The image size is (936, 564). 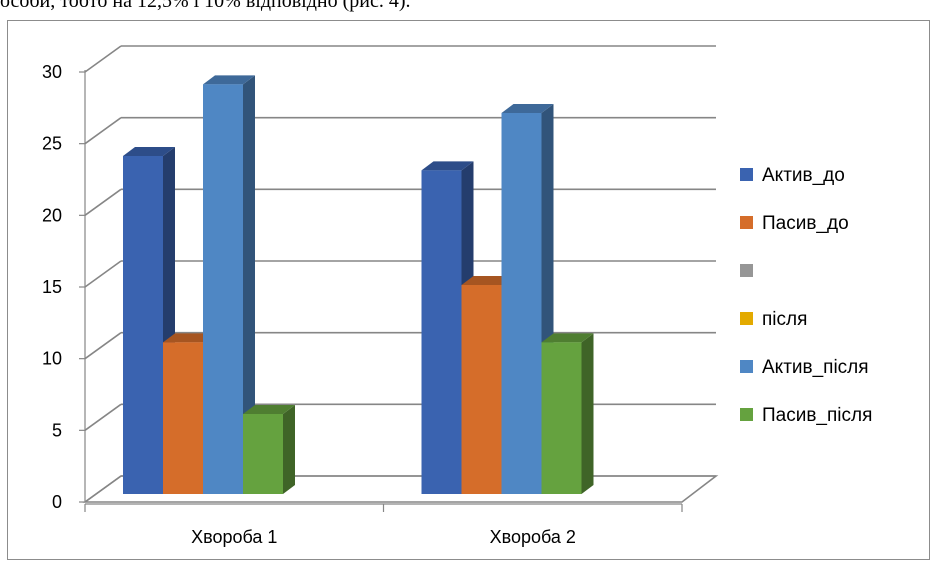 I want to click on legend-label: Пасив_після, so click(x=817, y=415).